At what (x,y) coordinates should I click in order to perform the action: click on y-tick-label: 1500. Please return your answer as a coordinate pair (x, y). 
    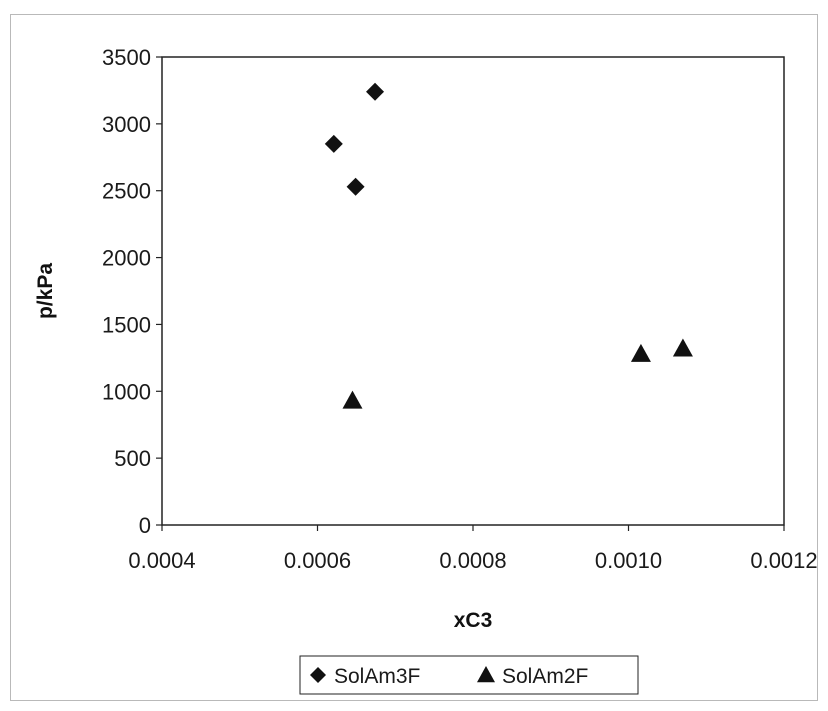
    Looking at the image, I should click on (126, 324).